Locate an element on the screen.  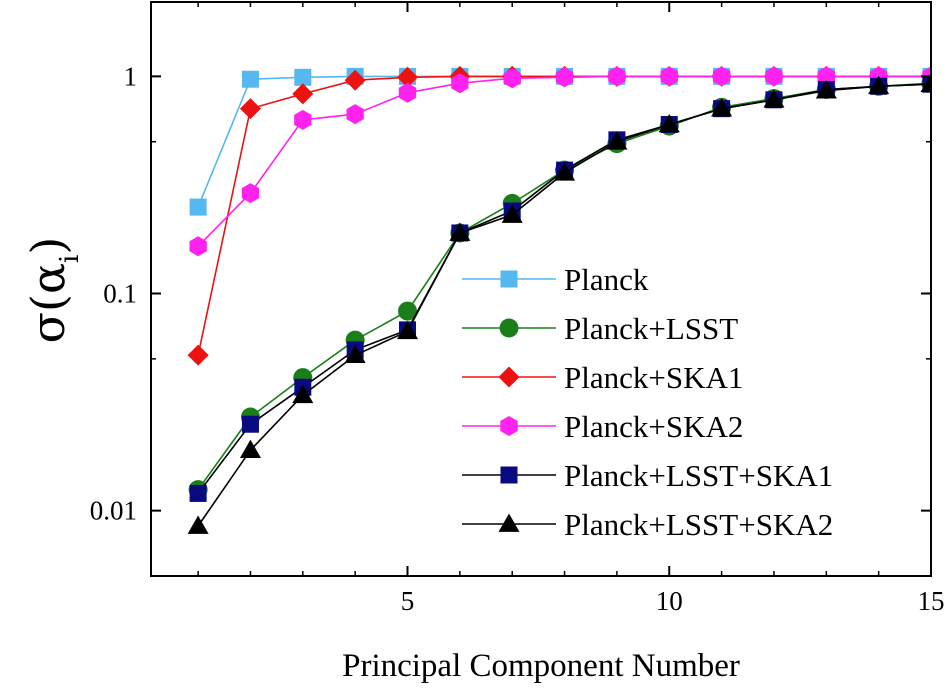
legend-item-planck: Planck is located at coordinates (555, 279).